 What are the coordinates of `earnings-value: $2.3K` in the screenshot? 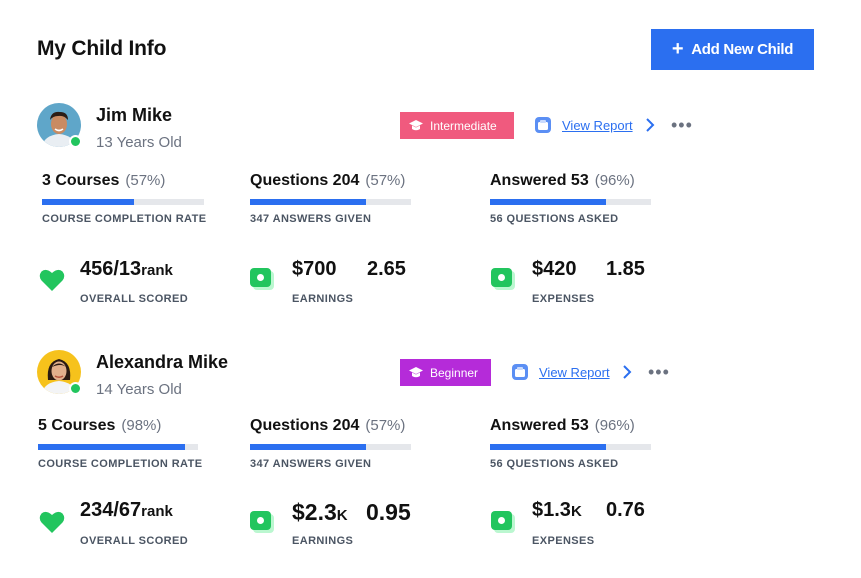 It's located at (320, 512).